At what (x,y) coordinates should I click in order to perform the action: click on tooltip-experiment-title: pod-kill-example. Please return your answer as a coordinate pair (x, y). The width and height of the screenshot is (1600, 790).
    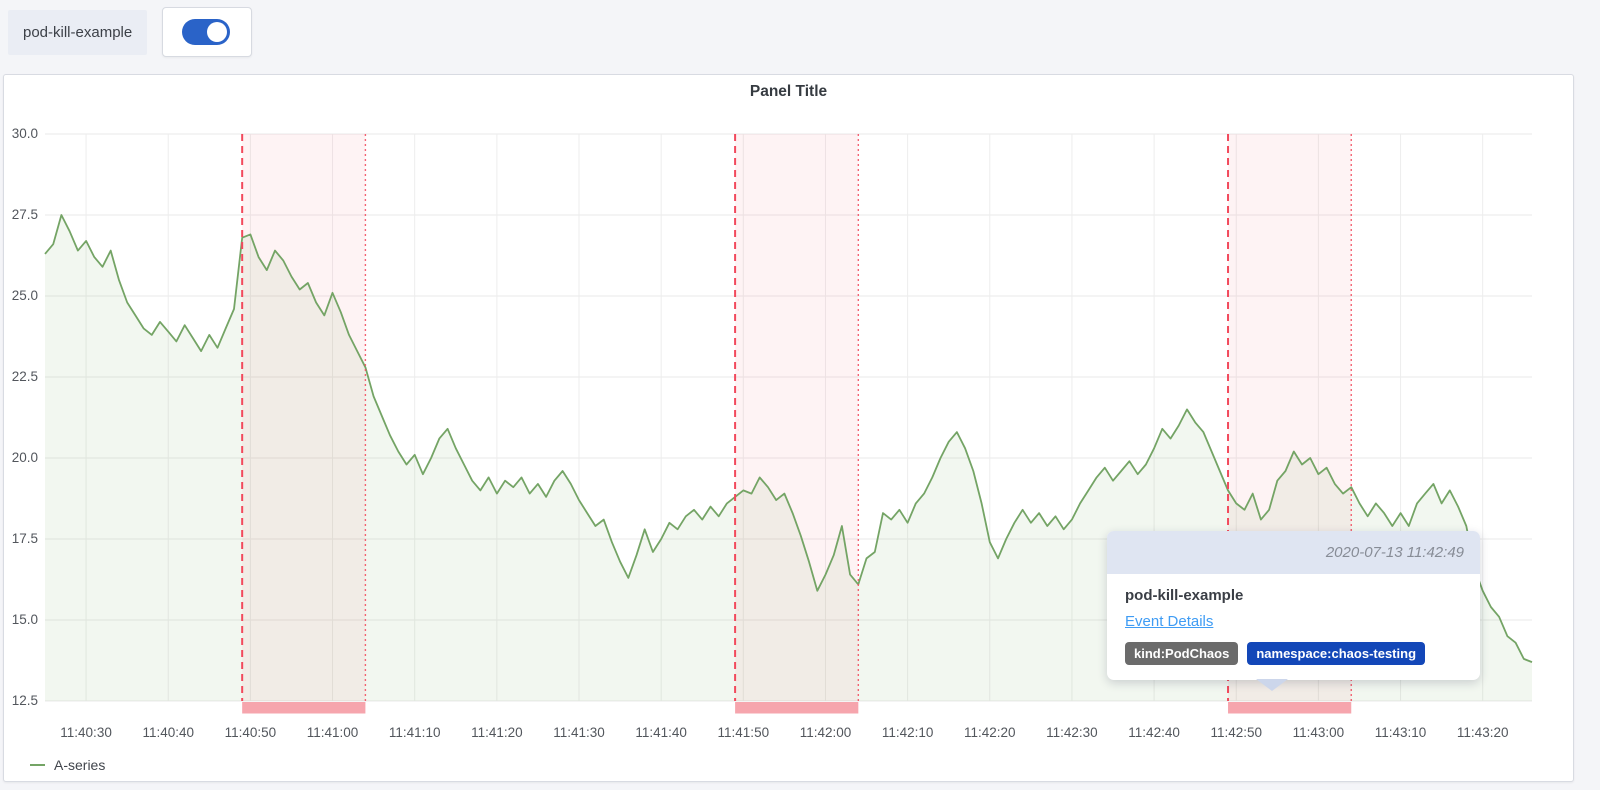
    Looking at the image, I should click on (1184, 595).